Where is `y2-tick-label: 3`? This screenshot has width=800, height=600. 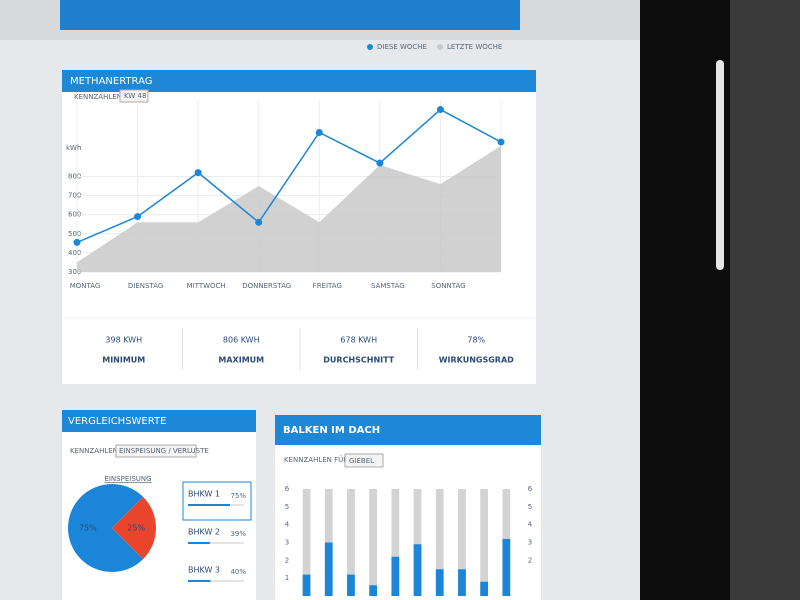
y2-tick-label: 3 is located at coordinates (530, 543).